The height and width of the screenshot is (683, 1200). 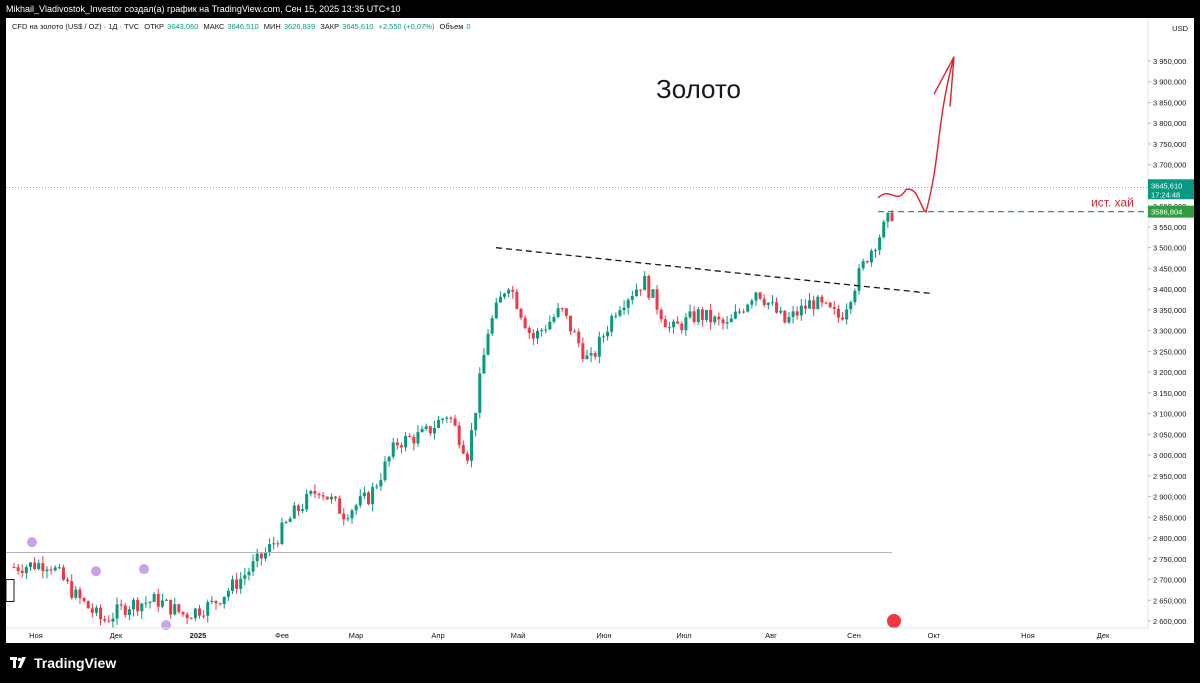 I want to click on tradingview-logo: TradingView, so click(x=63, y=663).